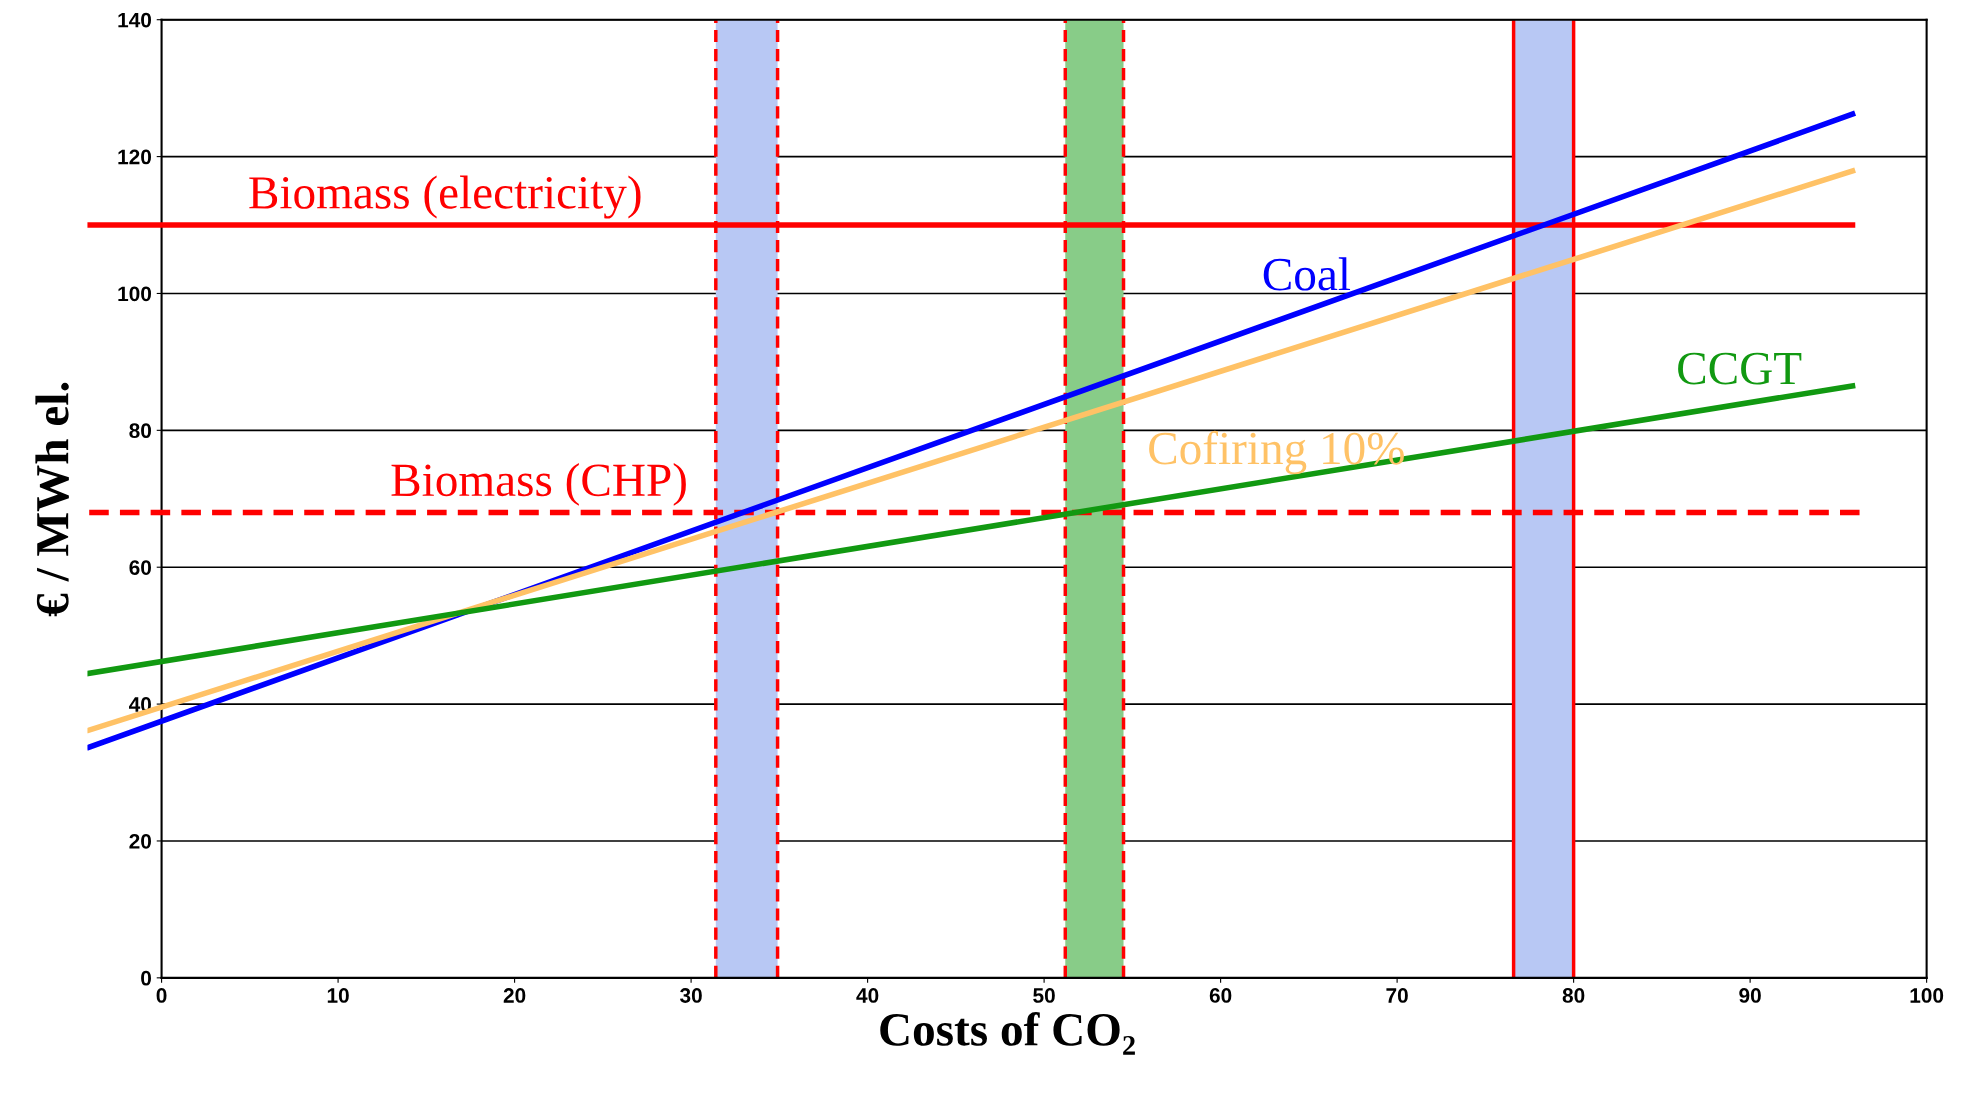  What do you see at coordinates (1573, 995) in the screenshot?
I see `x-tick-label: 80` at bounding box center [1573, 995].